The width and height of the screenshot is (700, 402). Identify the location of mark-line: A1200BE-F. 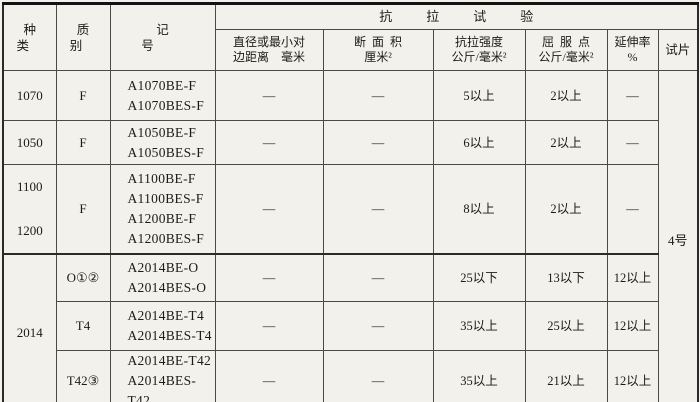
(162, 218).